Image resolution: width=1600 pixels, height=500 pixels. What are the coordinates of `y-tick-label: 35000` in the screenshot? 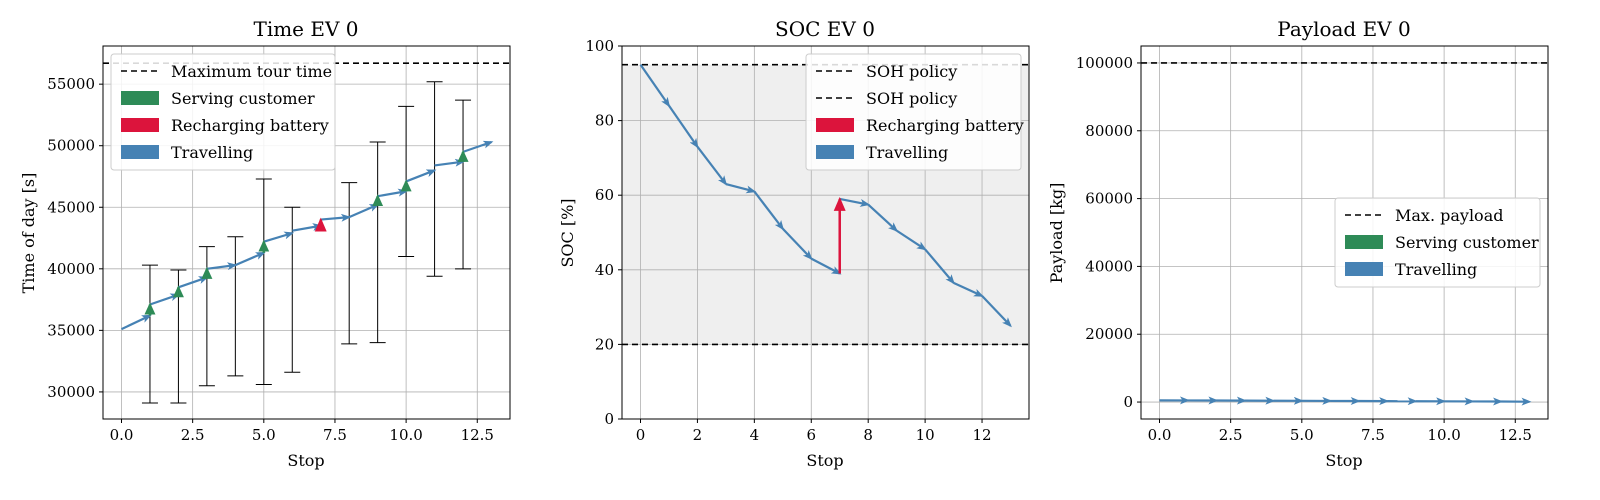 It's located at (71, 330).